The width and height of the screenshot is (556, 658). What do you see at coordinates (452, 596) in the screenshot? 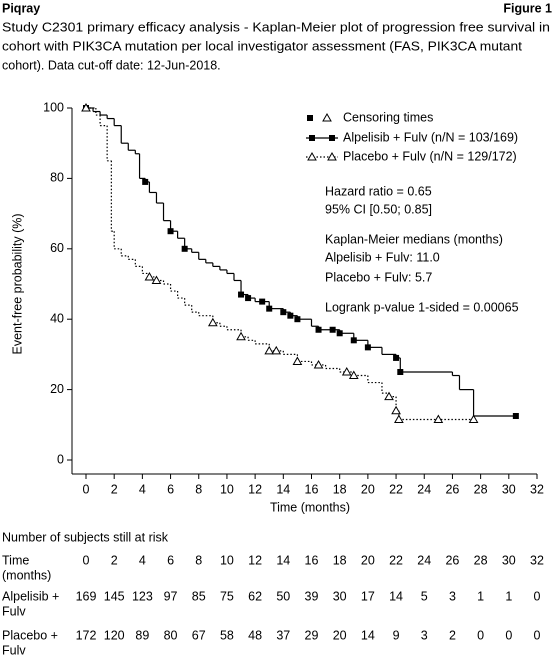
I see `risk-value: 3` at bounding box center [452, 596].